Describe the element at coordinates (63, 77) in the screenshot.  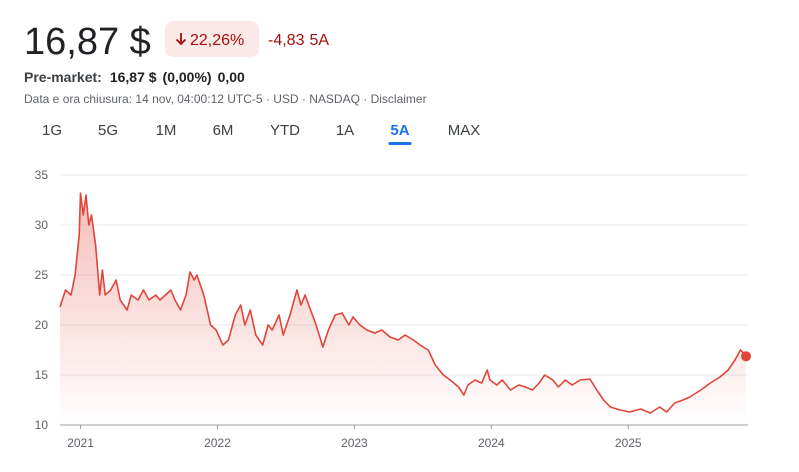
I see `pre-market-label: Pre-market:` at that location.